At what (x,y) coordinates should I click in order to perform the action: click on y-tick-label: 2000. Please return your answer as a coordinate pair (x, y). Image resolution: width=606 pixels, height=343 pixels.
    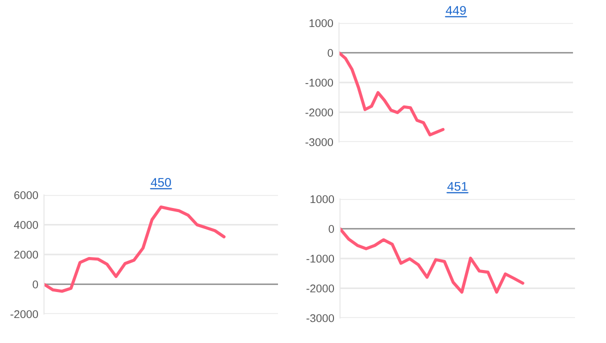
    Looking at the image, I should click on (26, 254).